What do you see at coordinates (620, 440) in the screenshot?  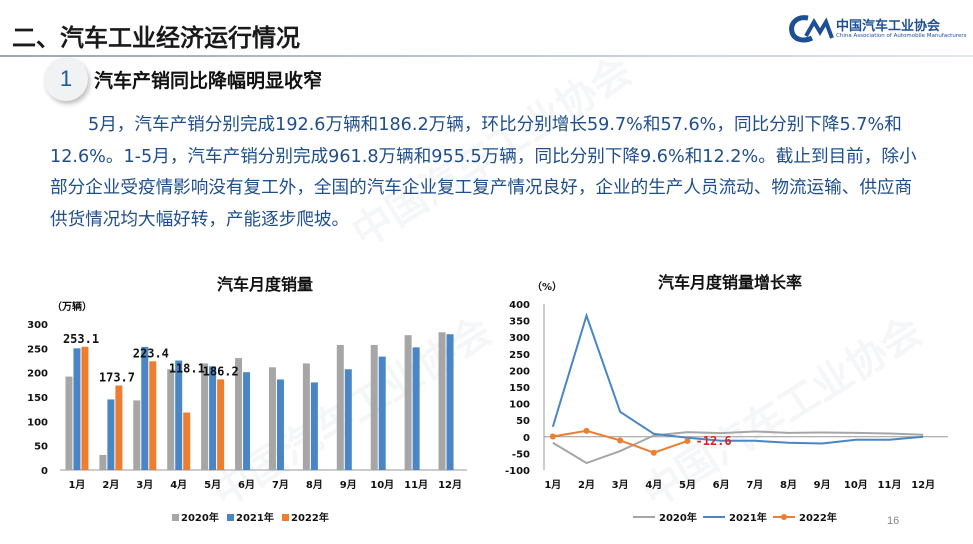 I see `marker-2022年-3月` at bounding box center [620, 440].